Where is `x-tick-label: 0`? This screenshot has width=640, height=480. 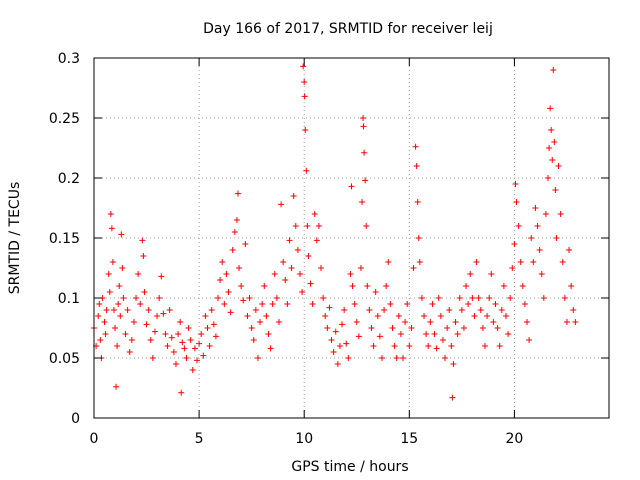 x-tick-label: 0 is located at coordinates (94, 439).